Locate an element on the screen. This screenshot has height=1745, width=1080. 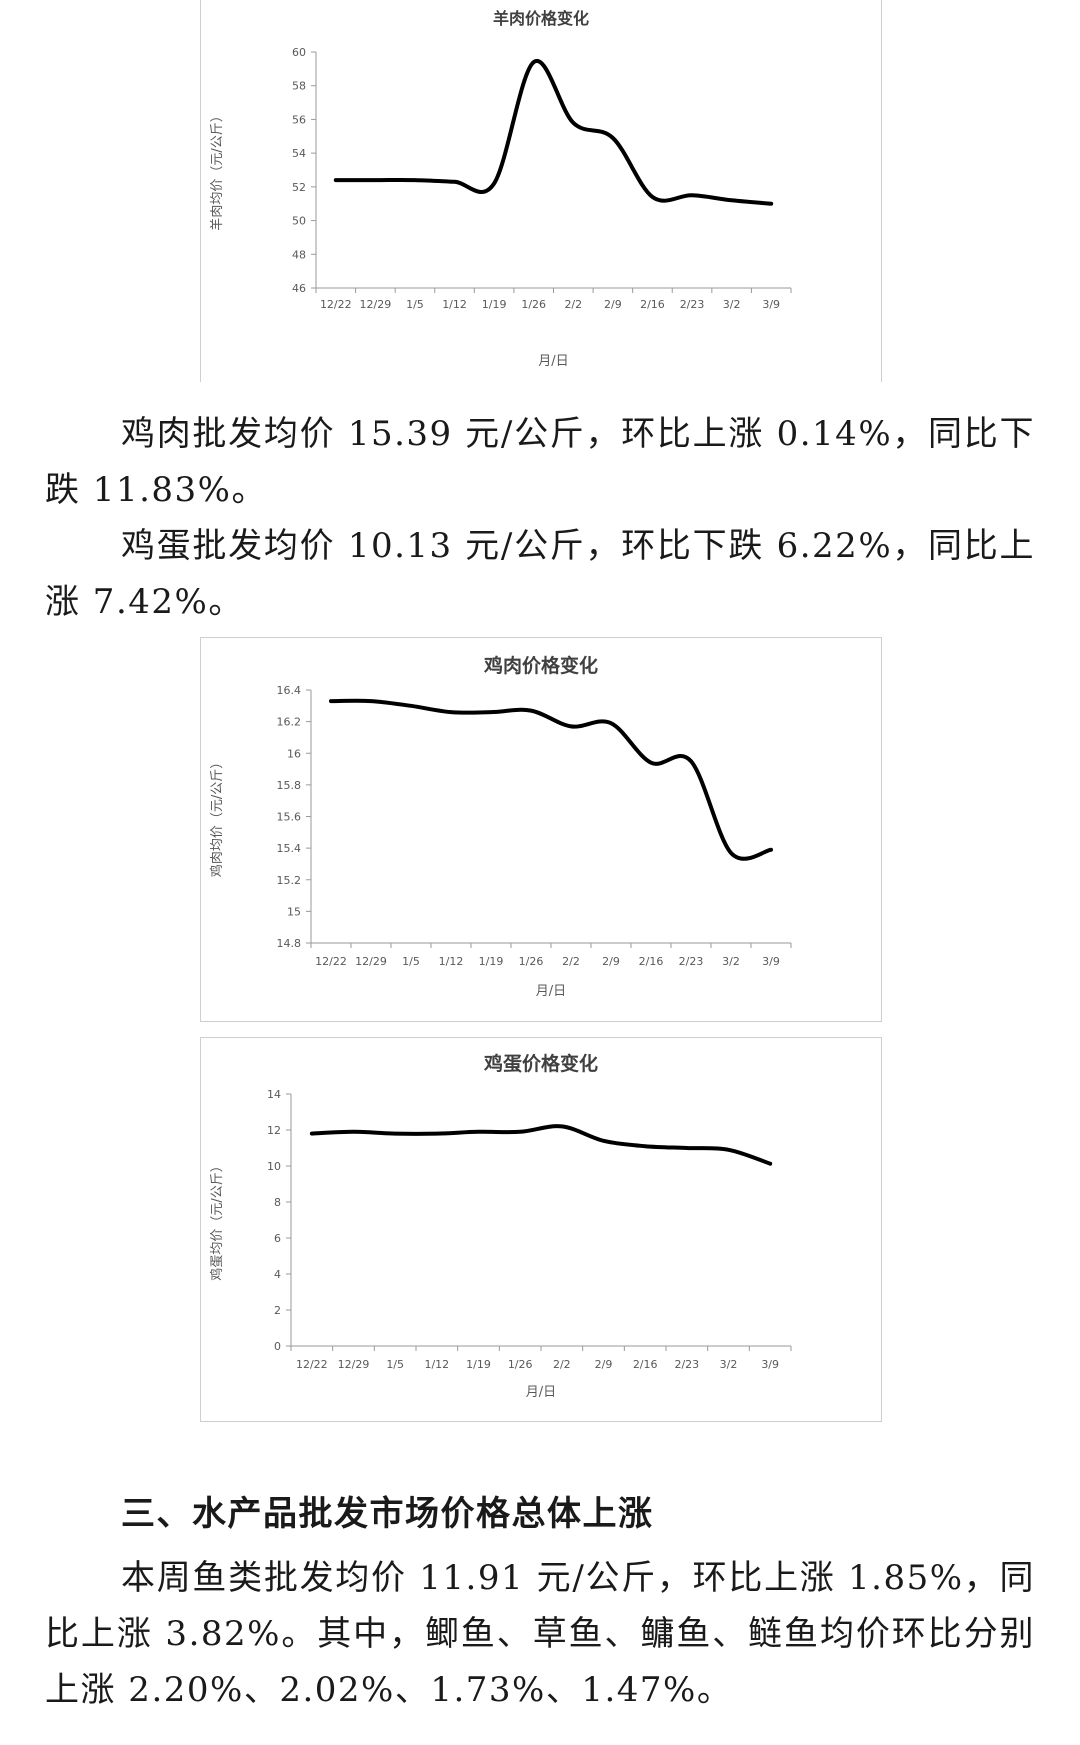
y-tick-label: 58 is located at coordinates (299, 86).